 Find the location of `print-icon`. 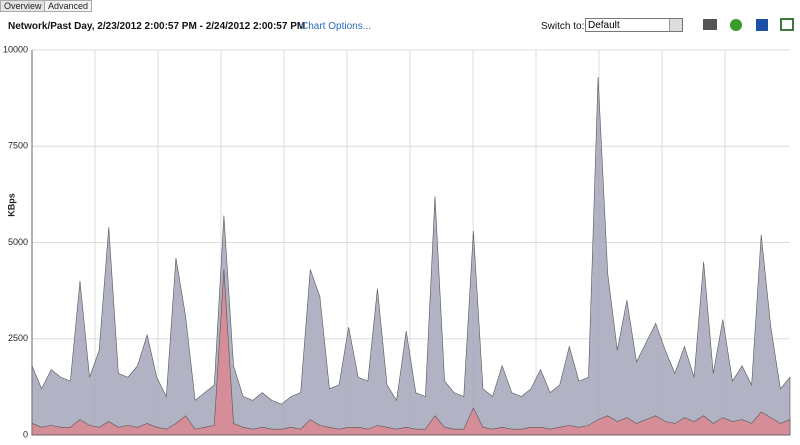

print-icon is located at coordinates (710, 24).